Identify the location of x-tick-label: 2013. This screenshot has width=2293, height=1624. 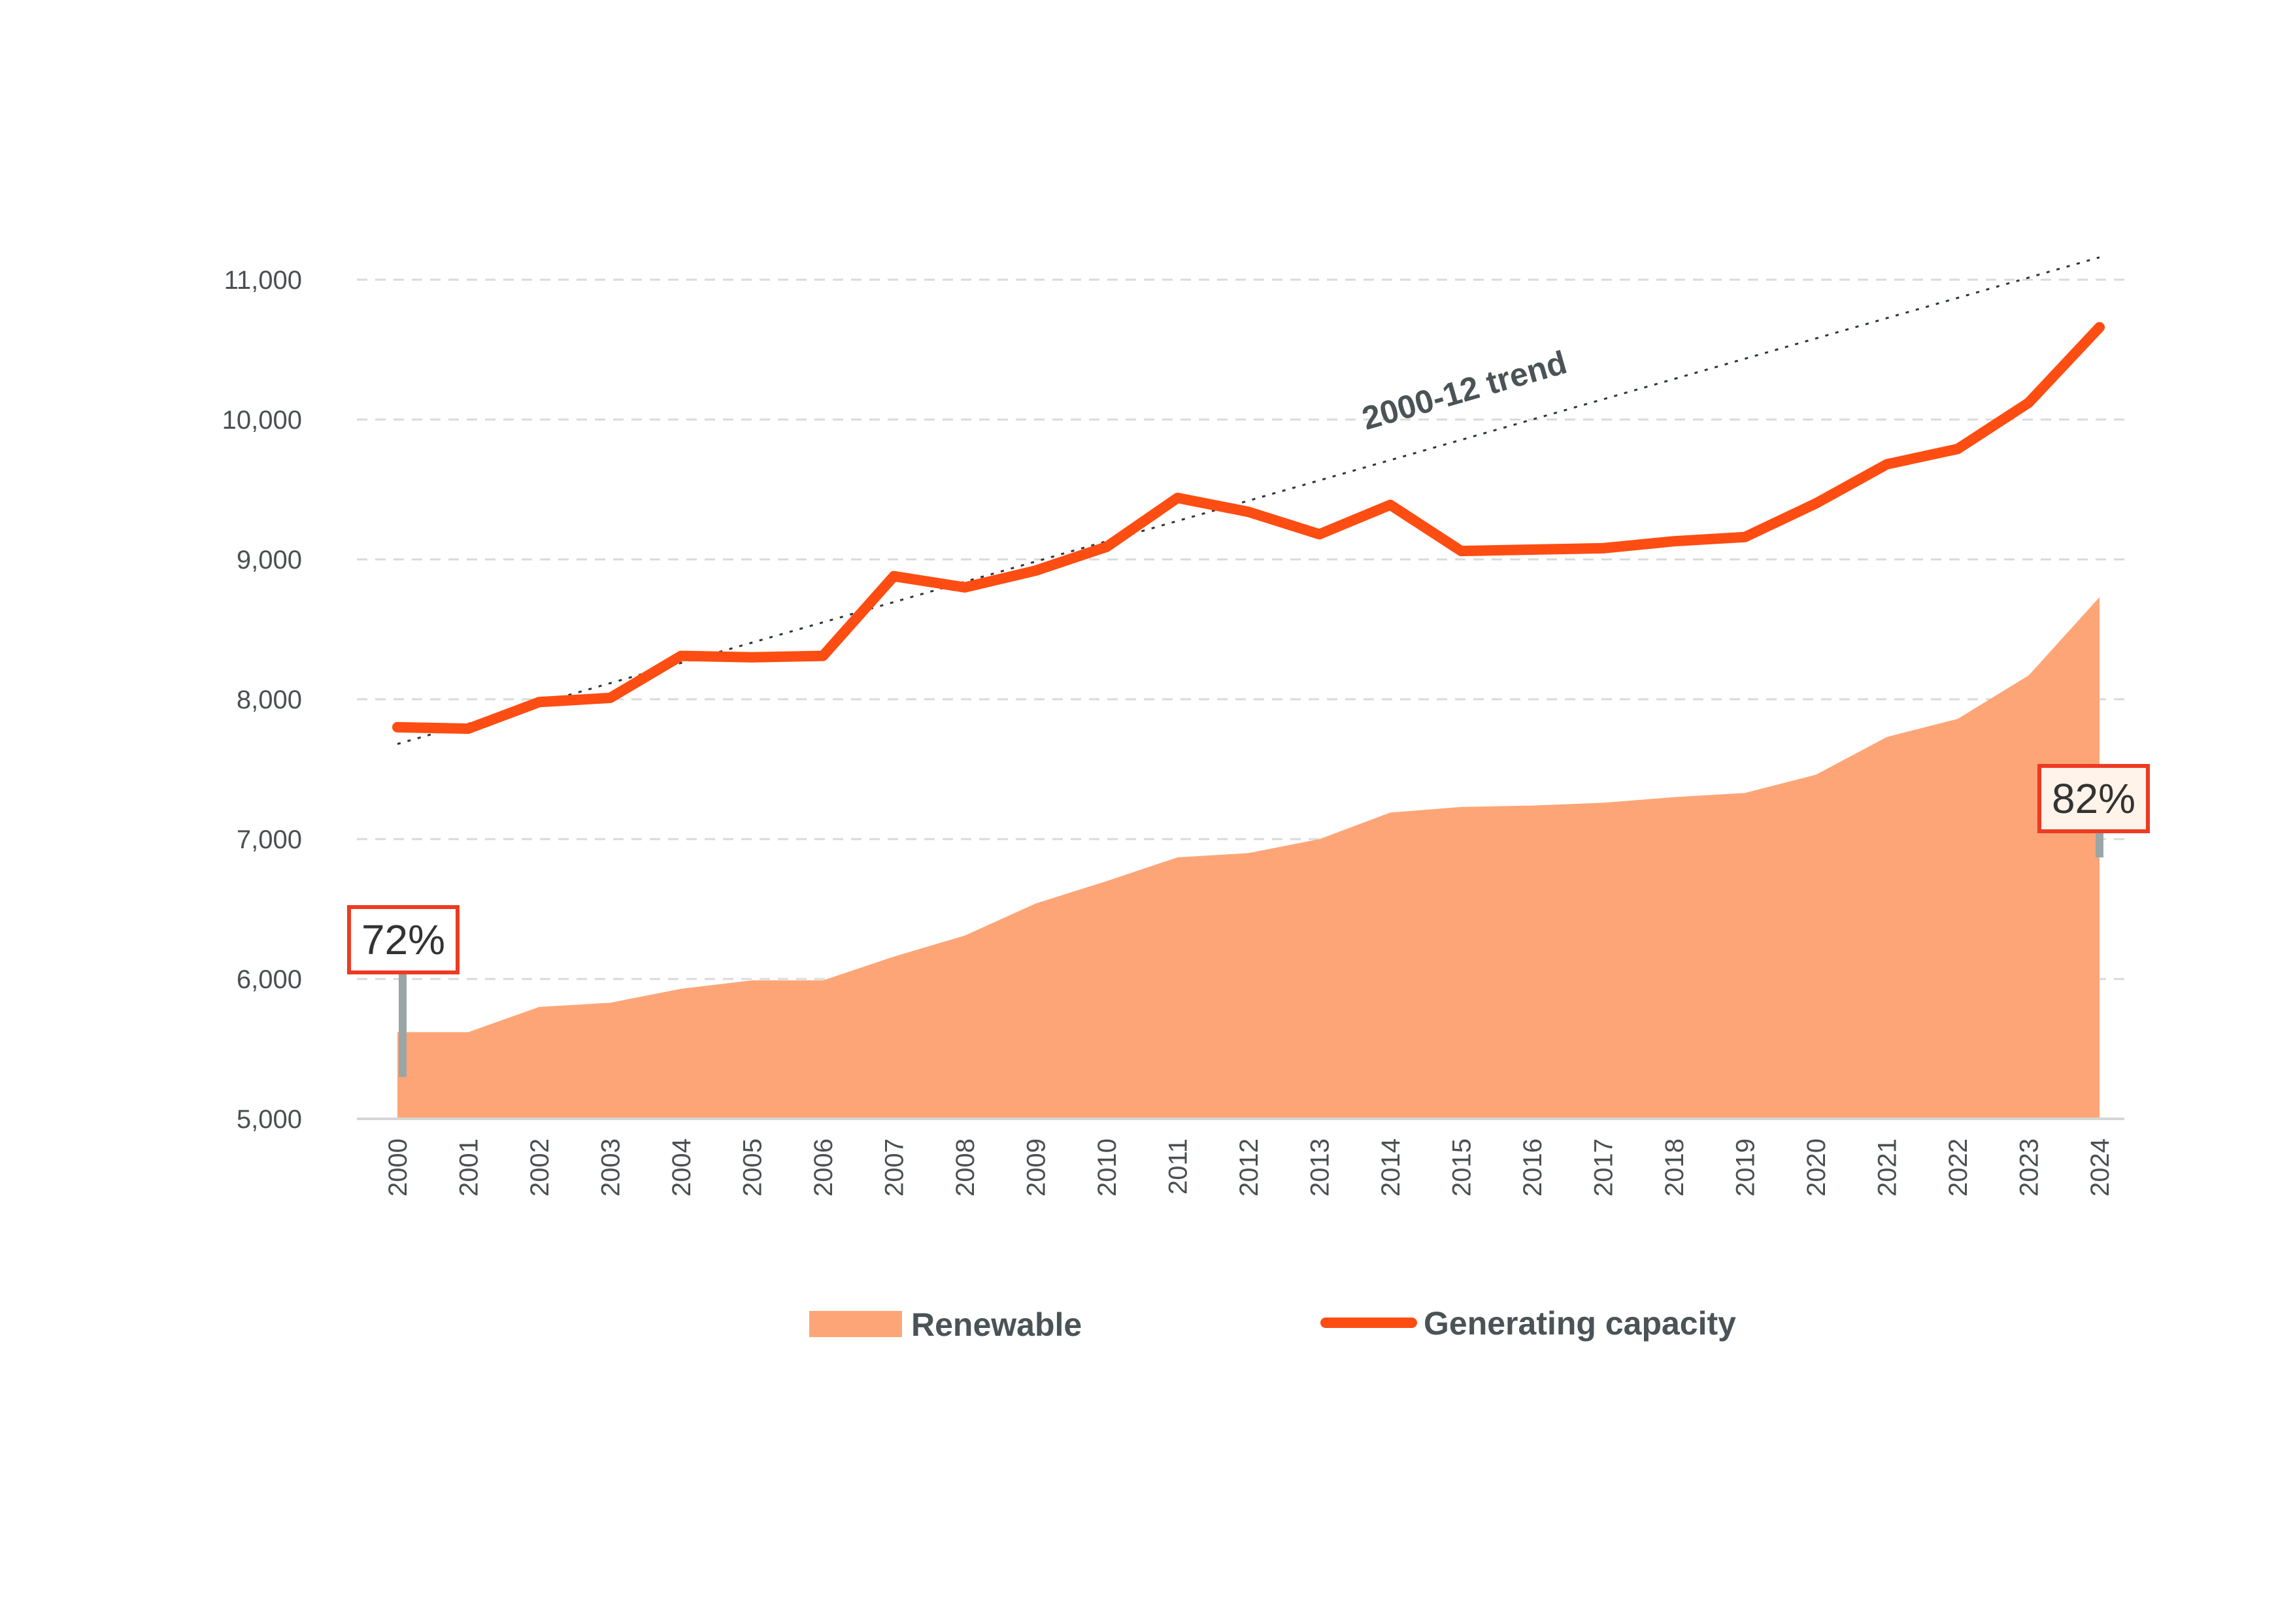
(1320, 1167).